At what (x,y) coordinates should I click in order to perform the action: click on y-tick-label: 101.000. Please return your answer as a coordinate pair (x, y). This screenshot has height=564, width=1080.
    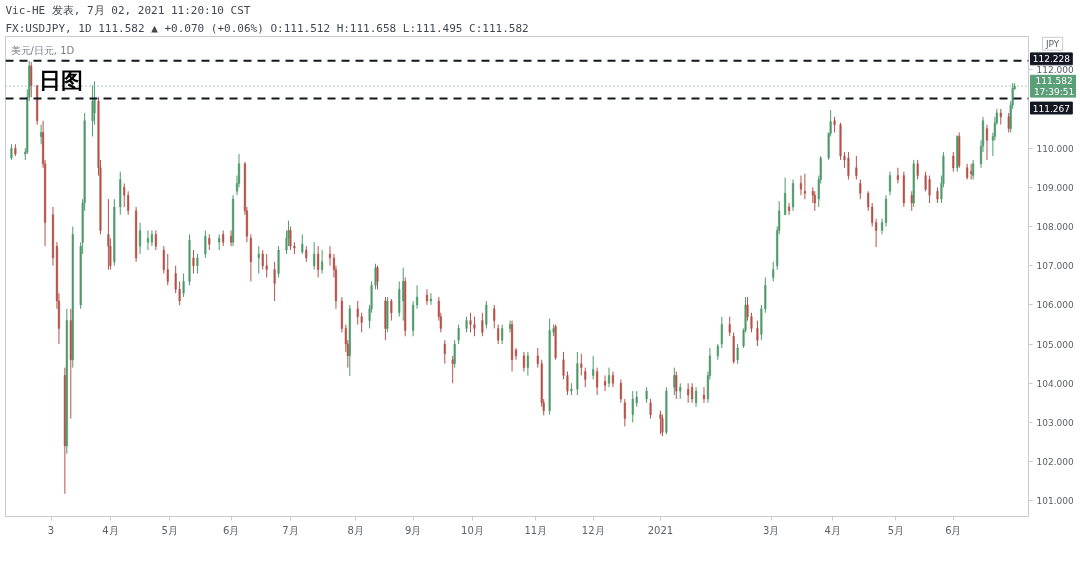
    Looking at the image, I should click on (1055, 501).